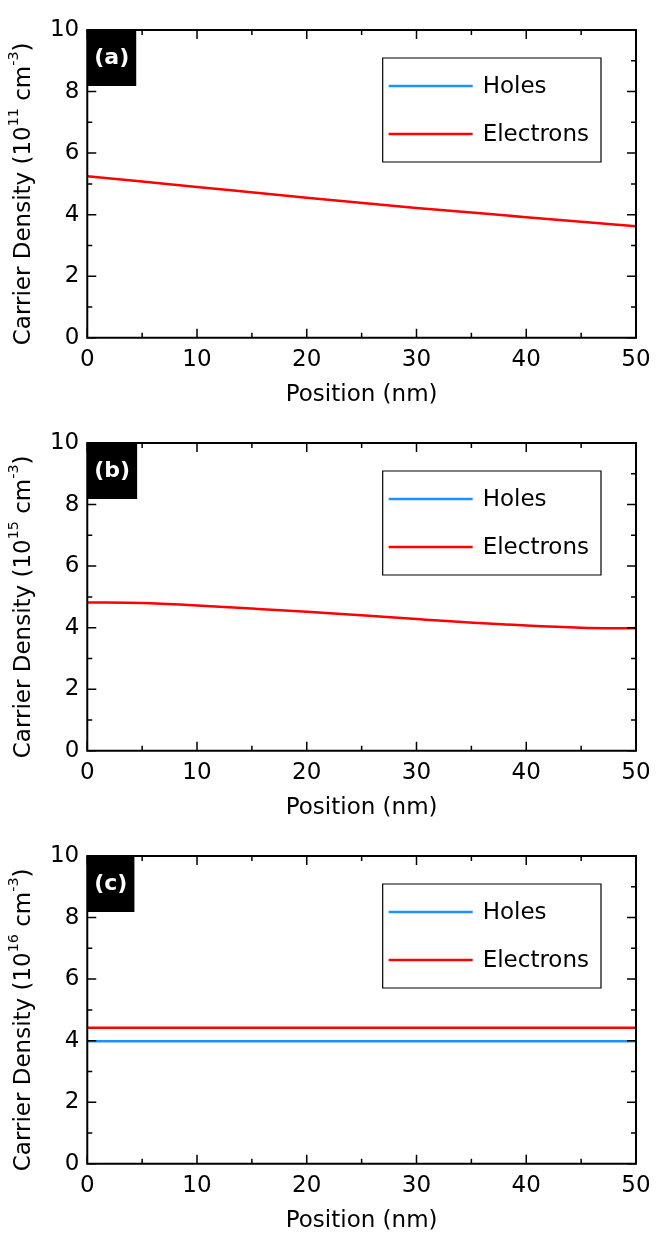 The width and height of the screenshot is (664, 1240). I want to click on y-axis-title: Carrier Density (1015 cm-3), so click(20, 607).